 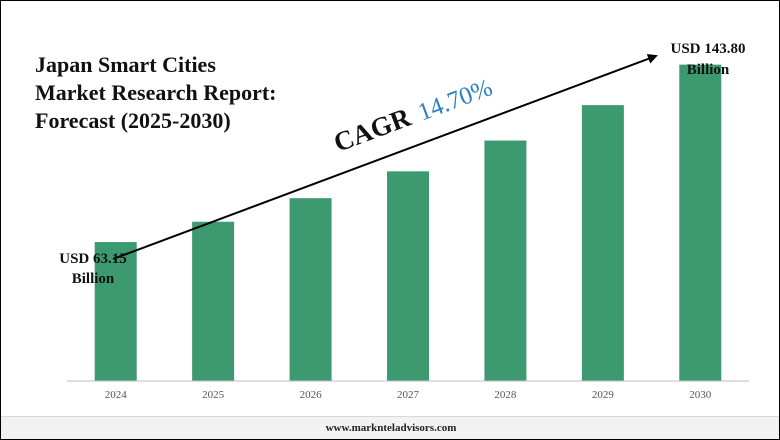 What do you see at coordinates (115, 311) in the screenshot?
I see `bar-2024` at bounding box center [115, 311].